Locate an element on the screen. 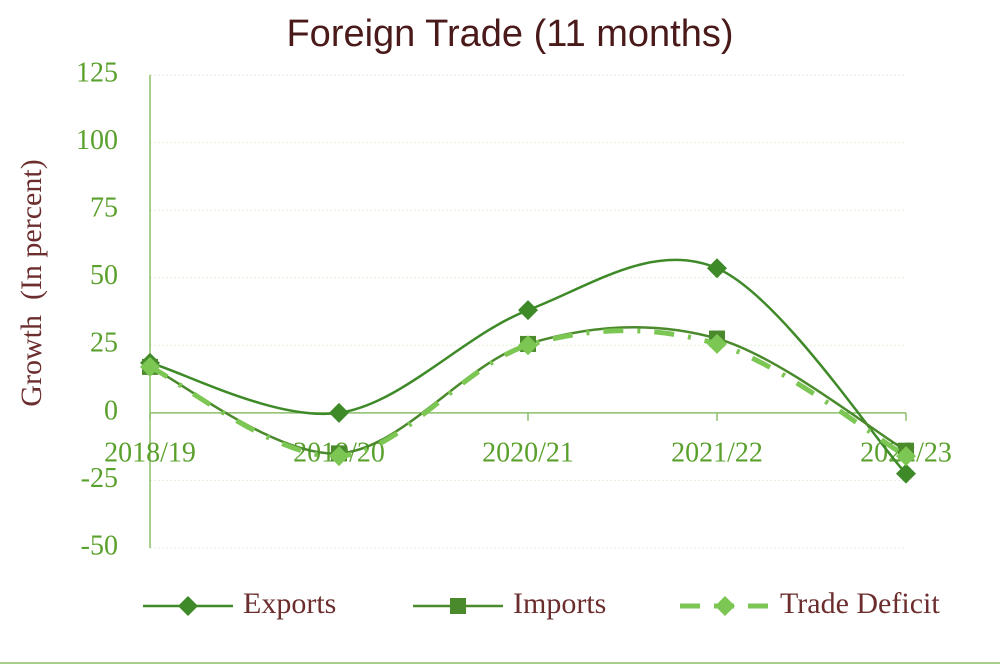 The height and width of the screenshot is (667, 1000). legend-label: Trade Deficit is located at coordinates (860, 603).